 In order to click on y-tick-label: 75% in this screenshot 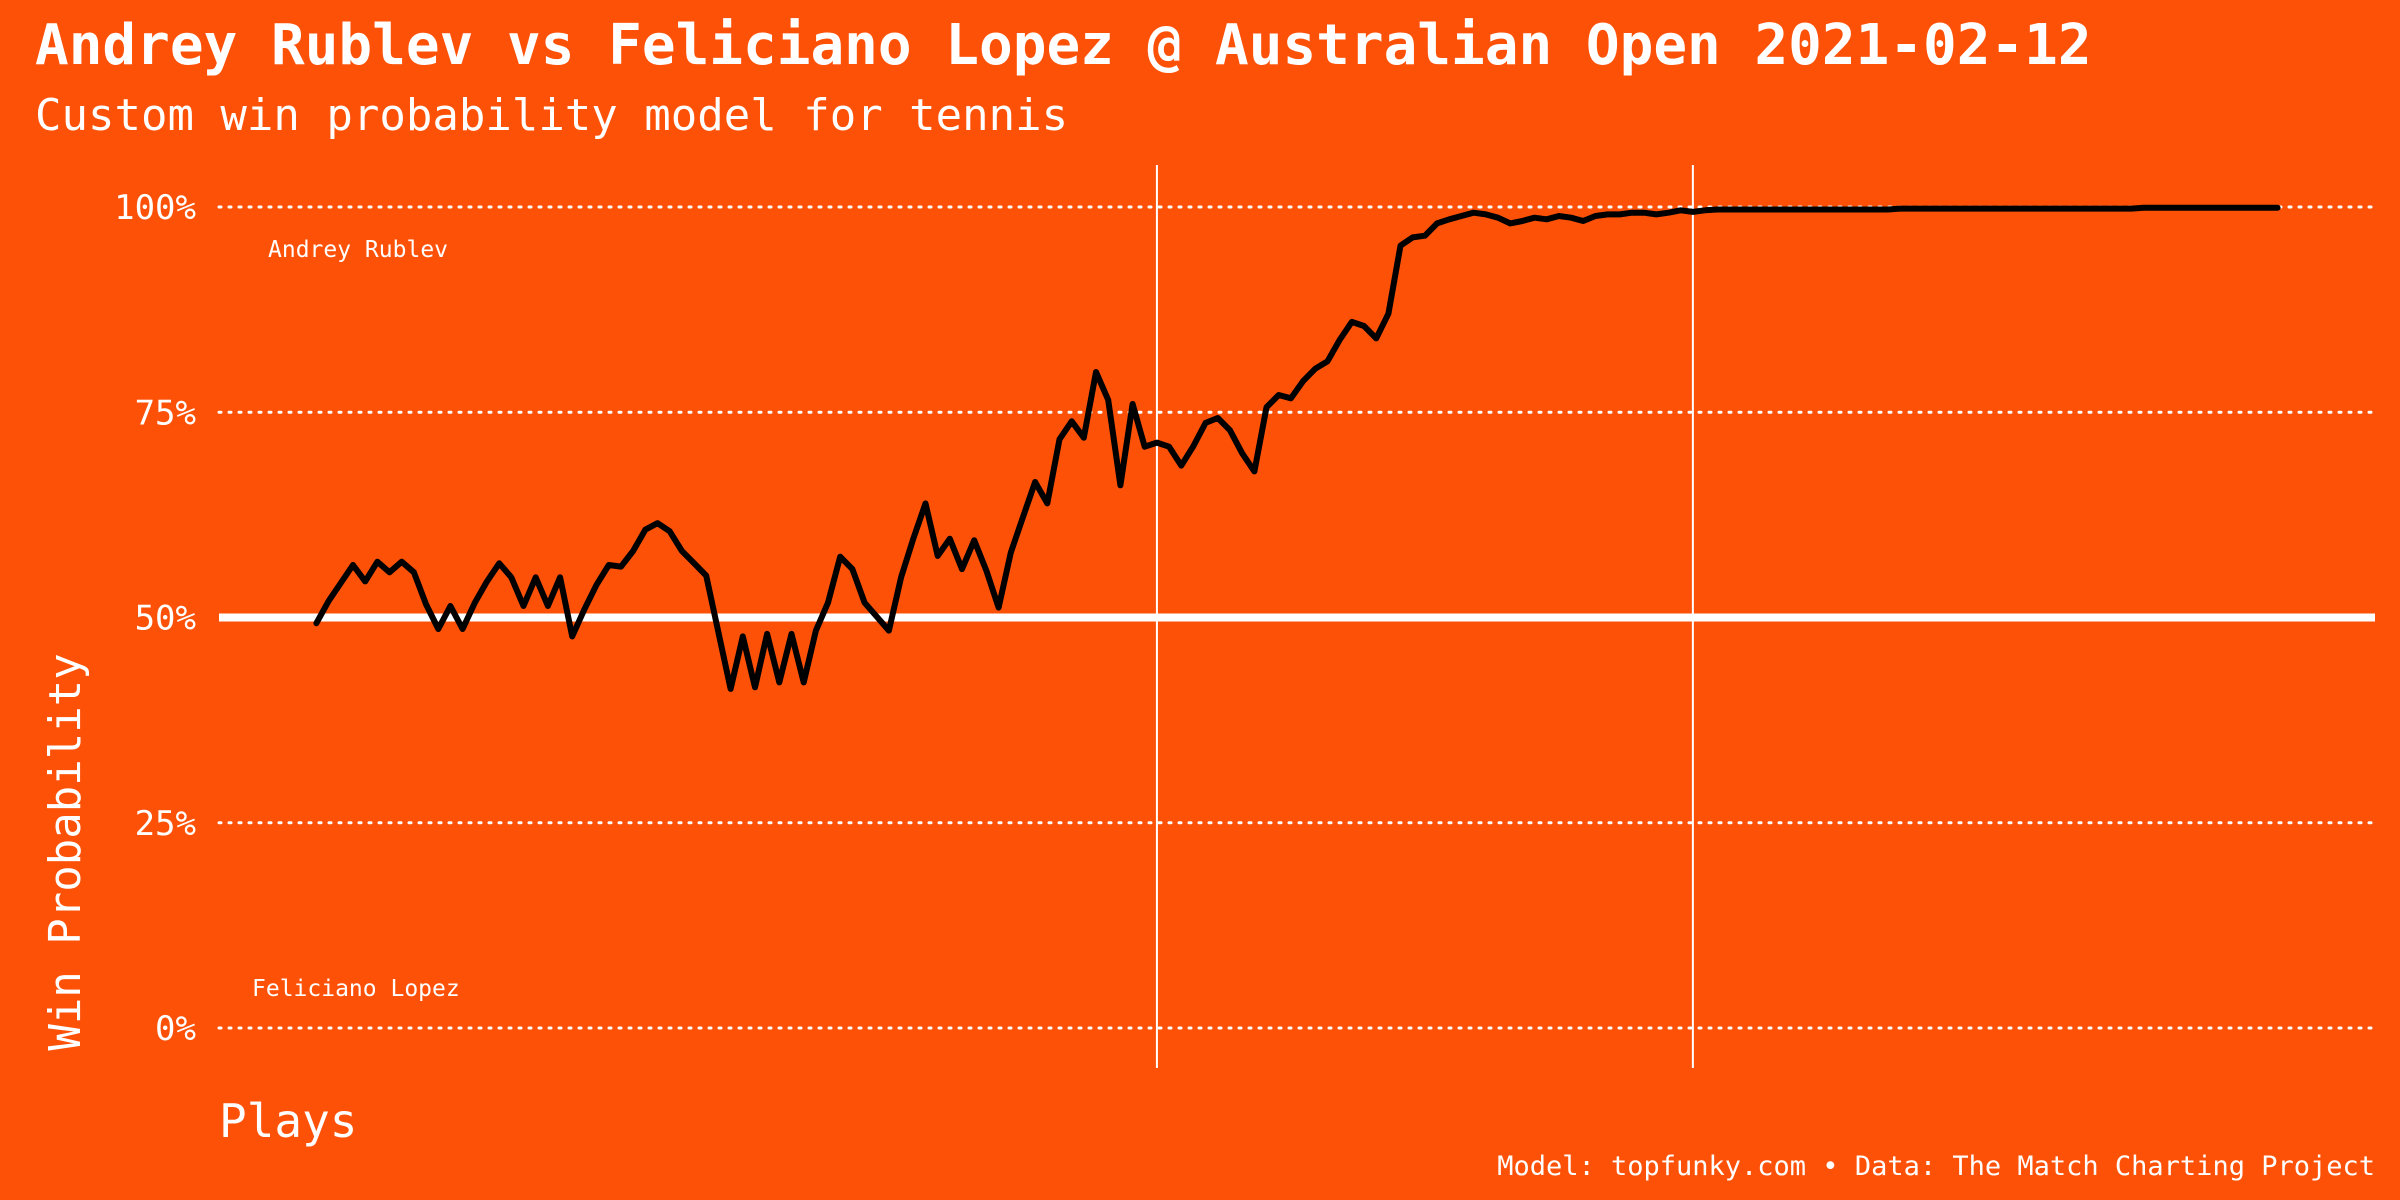, I will do `click(165, 413)`.